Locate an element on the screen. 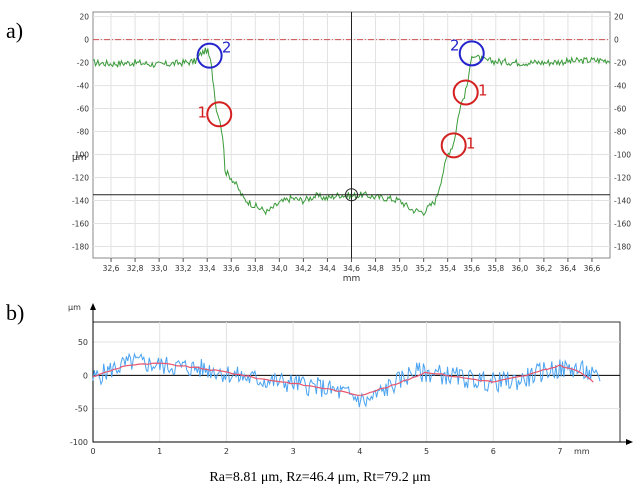 This screenshot has width=640, height=491. y-tick-label-left: -160 is located at coordinates (80, 224).